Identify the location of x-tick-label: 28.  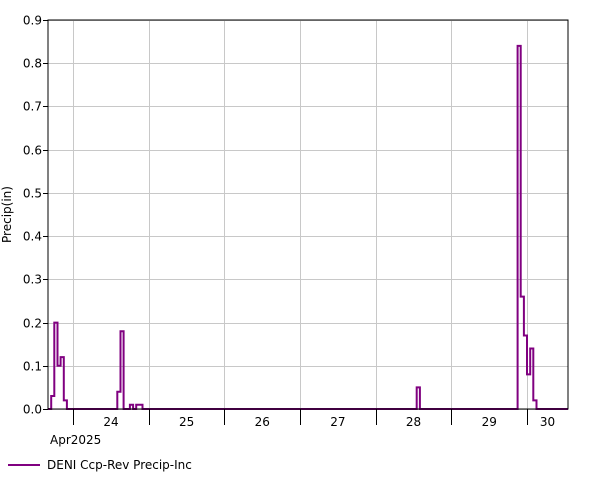
(413, 422).